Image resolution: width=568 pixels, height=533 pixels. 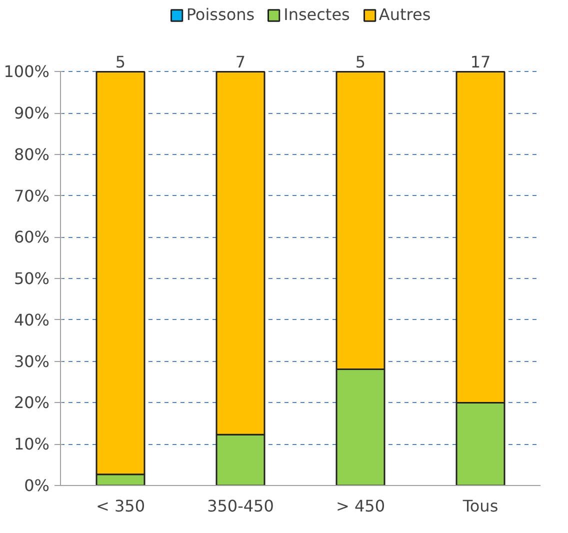 I want to click on y-tick-label: 90%, so click(x=32, y=113).